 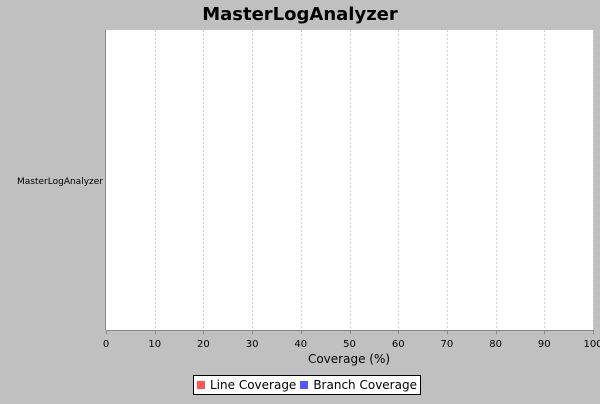 I want to click on x-axis-ticks: 0 10 20 30 40 50 60 70 80 90 100, so click(x=351, y=340).